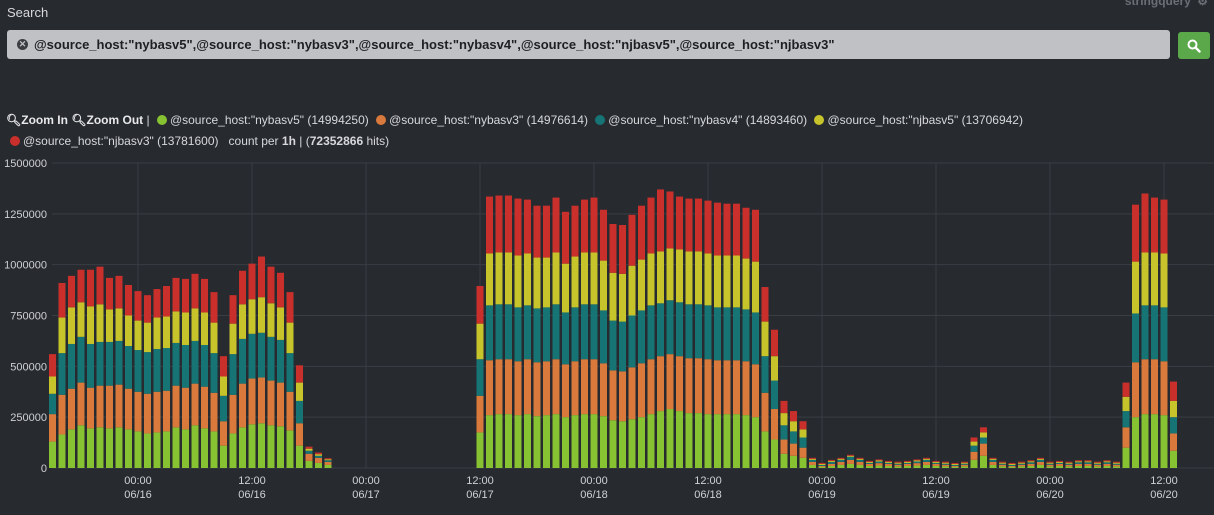 This screenshot has height=515, width=1214. Describe the element at coordinates (1166, 4) in the screenshot. I see `query-mode-label: stringquery ⚙` at that location.